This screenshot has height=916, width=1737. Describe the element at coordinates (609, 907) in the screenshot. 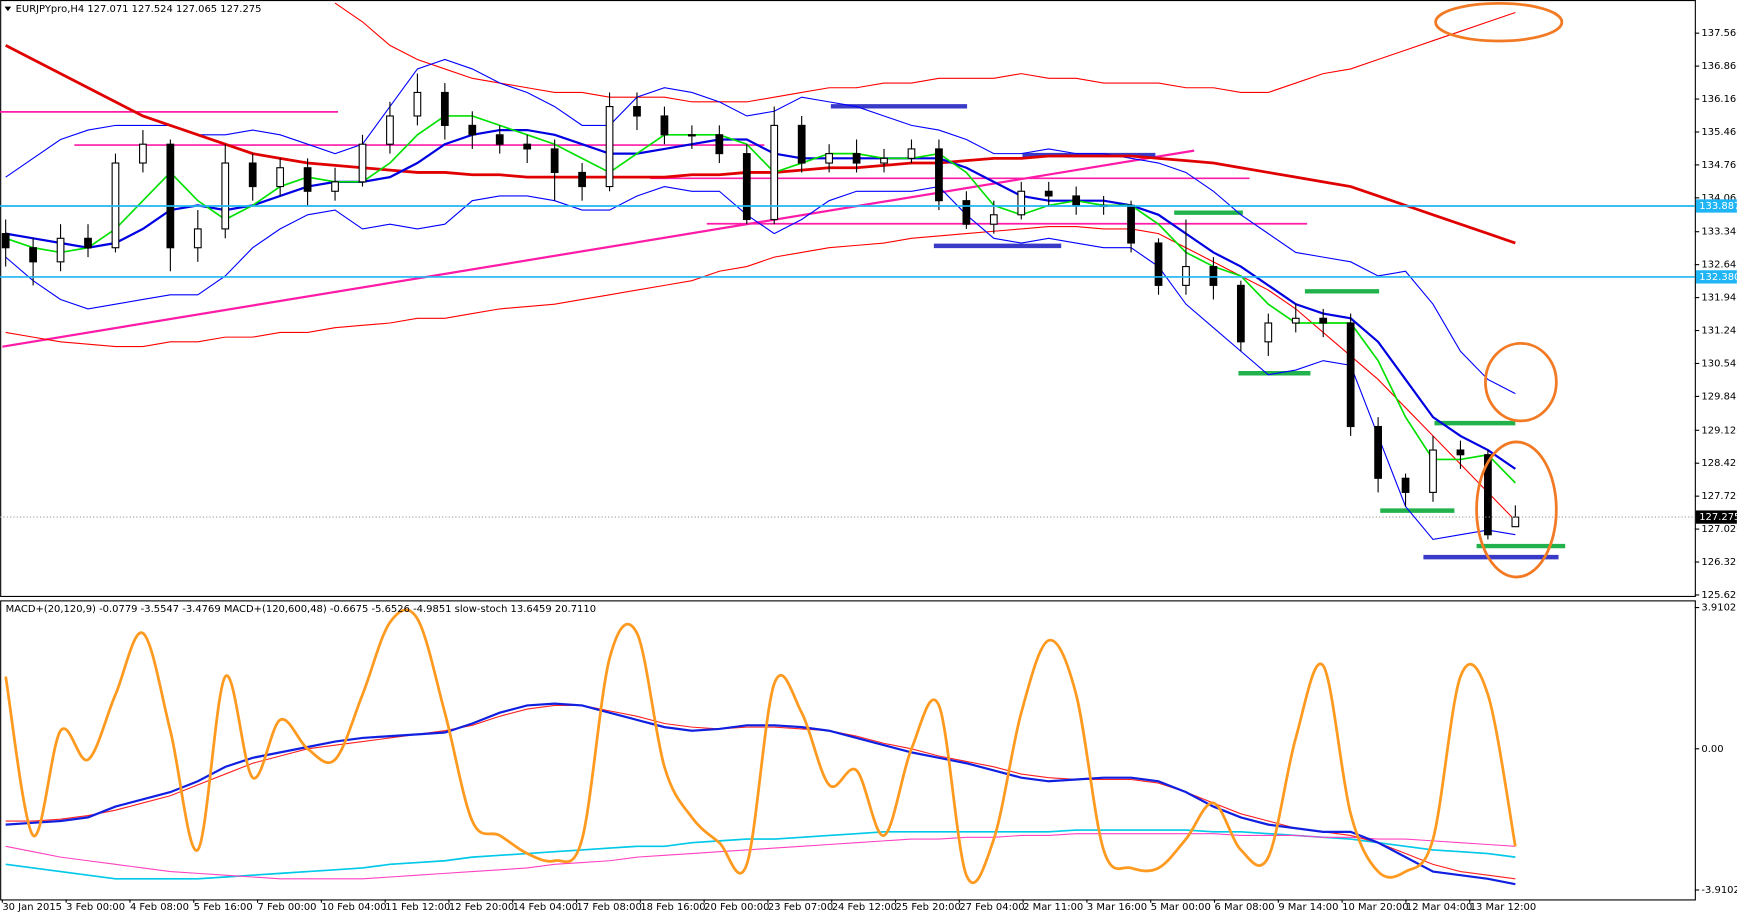

I see `x-tick-label: 17 Feb 08:00` at that location.